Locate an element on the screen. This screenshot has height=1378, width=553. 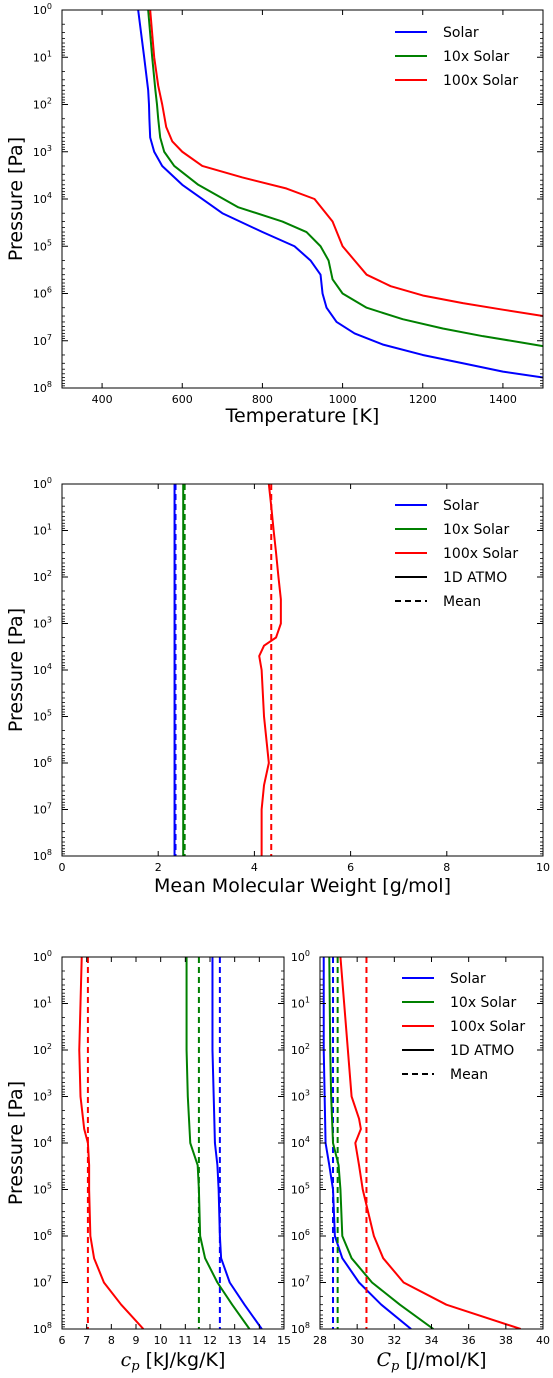
x-tick-label: 12 is located at coordinates (210, 1340).